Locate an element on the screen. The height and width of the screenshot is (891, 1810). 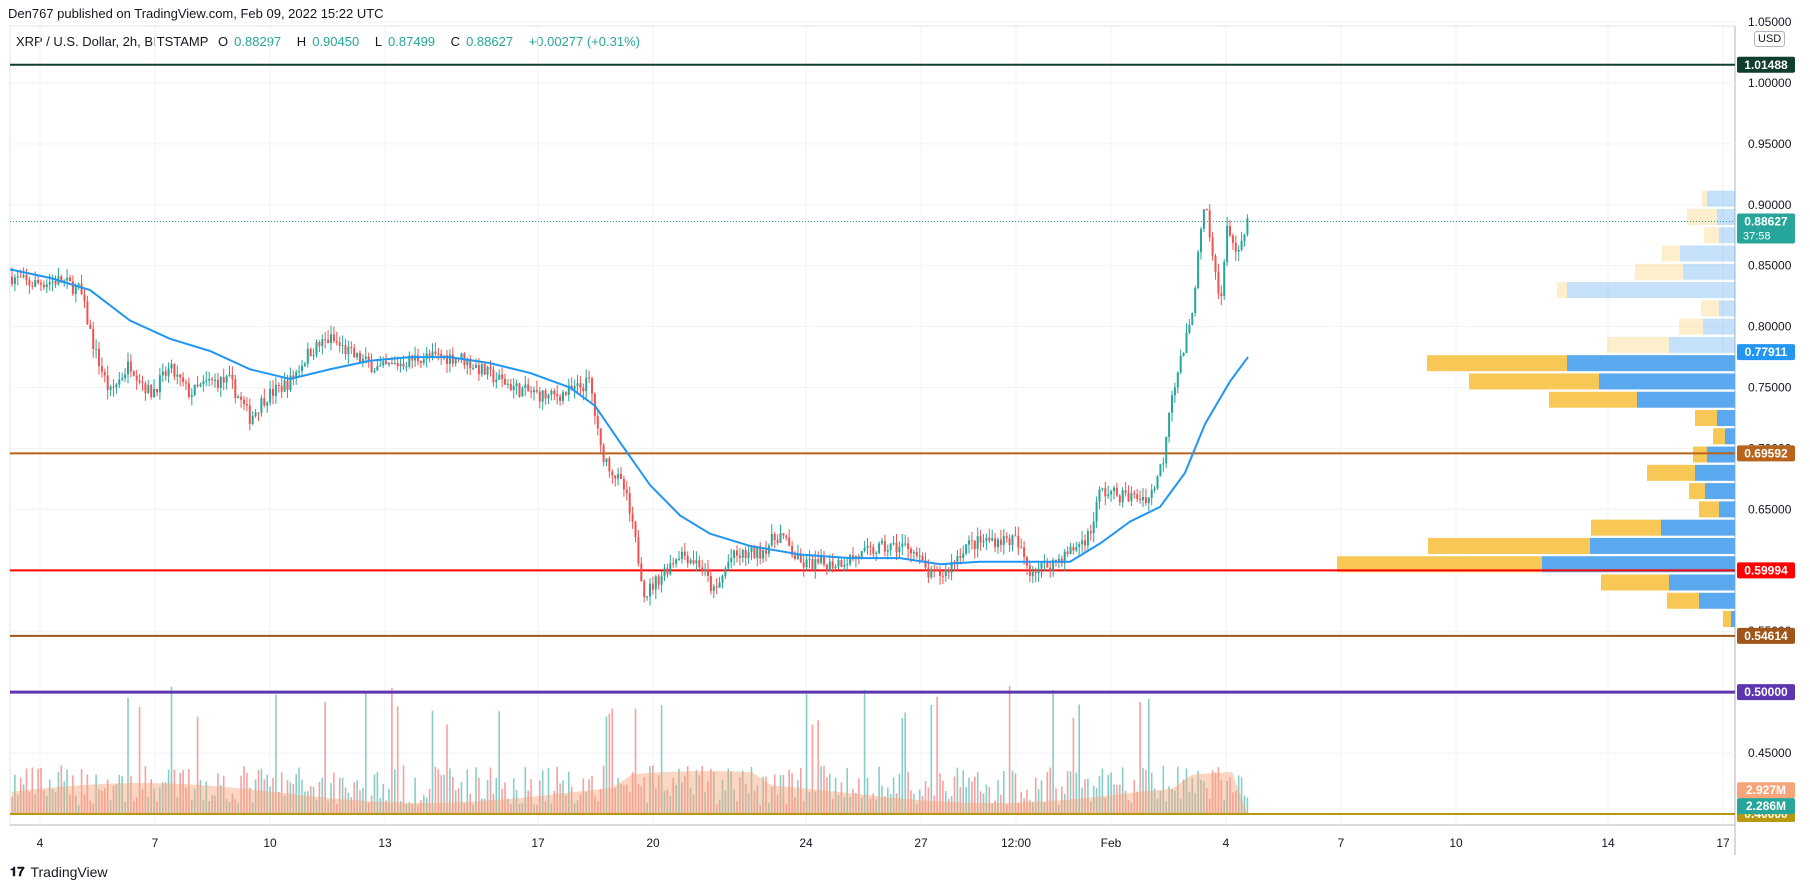
volume-layer is located at coordinates (630, 750).